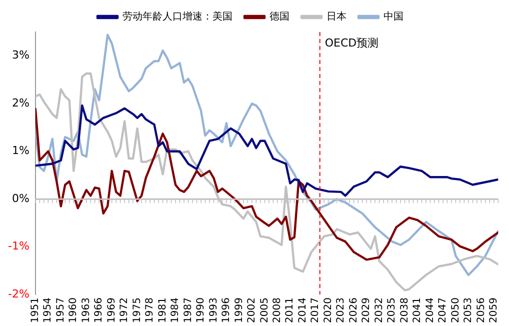 The height and width of the screenshot is (326, 509). I want to click on y-tick-label: -2%, so click(19, 293).